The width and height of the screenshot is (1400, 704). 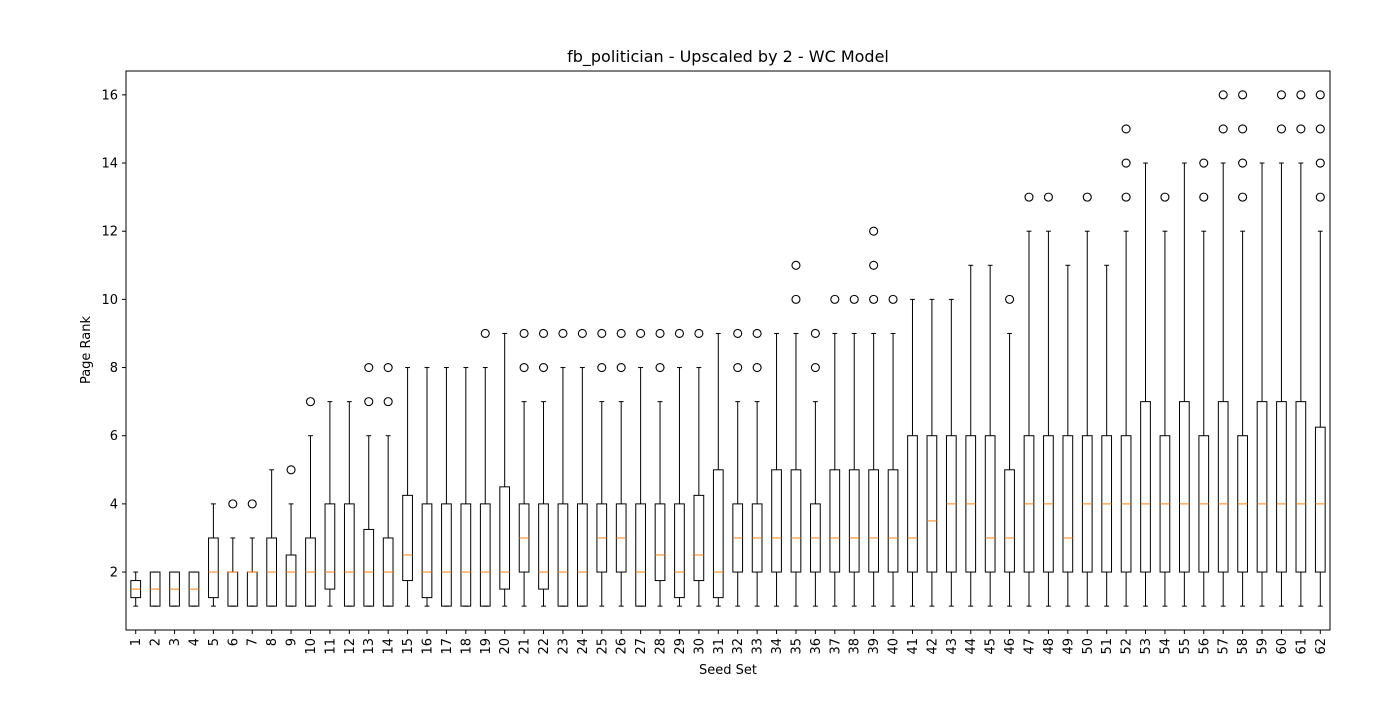 I want to click on box-group: 4, so click(x=194, y=608).